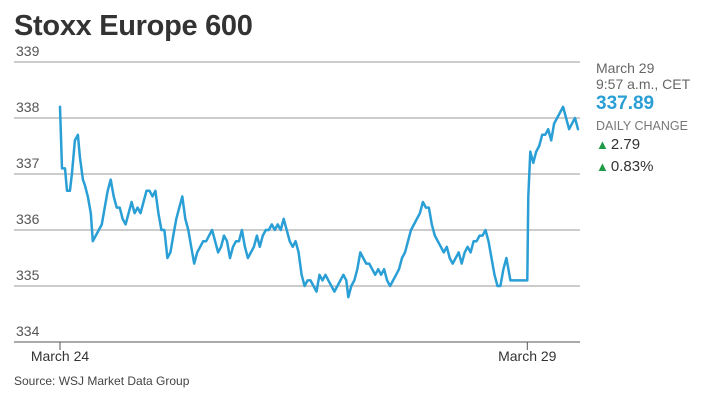  What do you see at coordinates (28, 331) in the screenshot?
I see `y-tick-label: 334` at bounding box center [28, 331].